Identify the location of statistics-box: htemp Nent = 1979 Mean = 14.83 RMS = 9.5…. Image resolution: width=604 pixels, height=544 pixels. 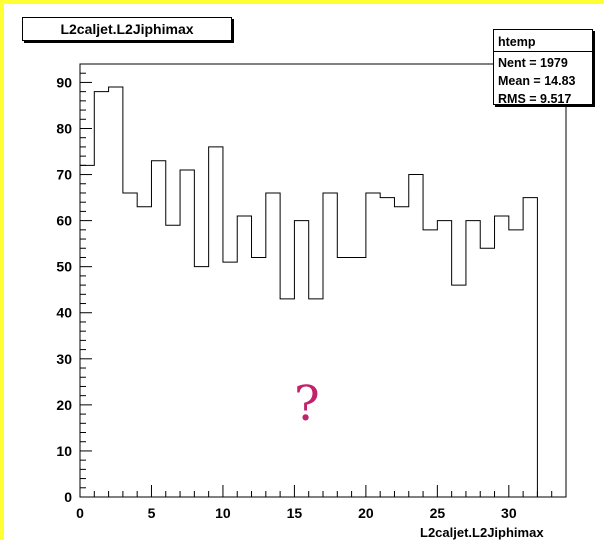
(543, 67).